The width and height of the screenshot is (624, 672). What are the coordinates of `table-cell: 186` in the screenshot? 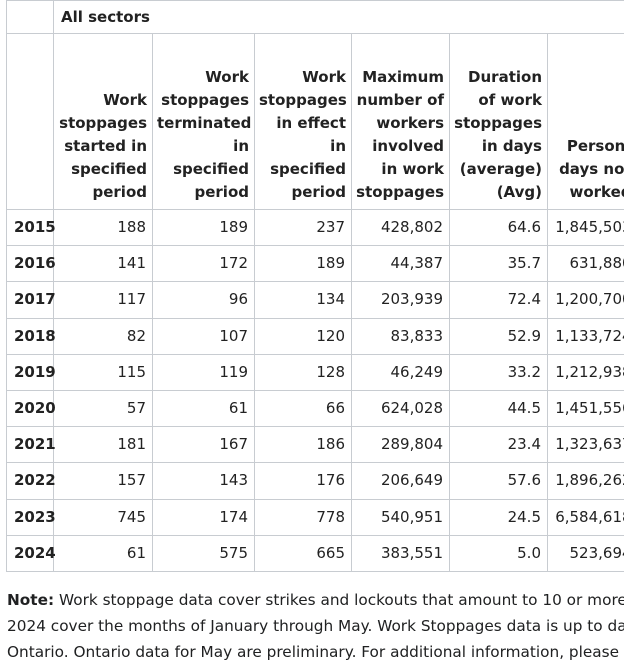 It's located at (303, 445).